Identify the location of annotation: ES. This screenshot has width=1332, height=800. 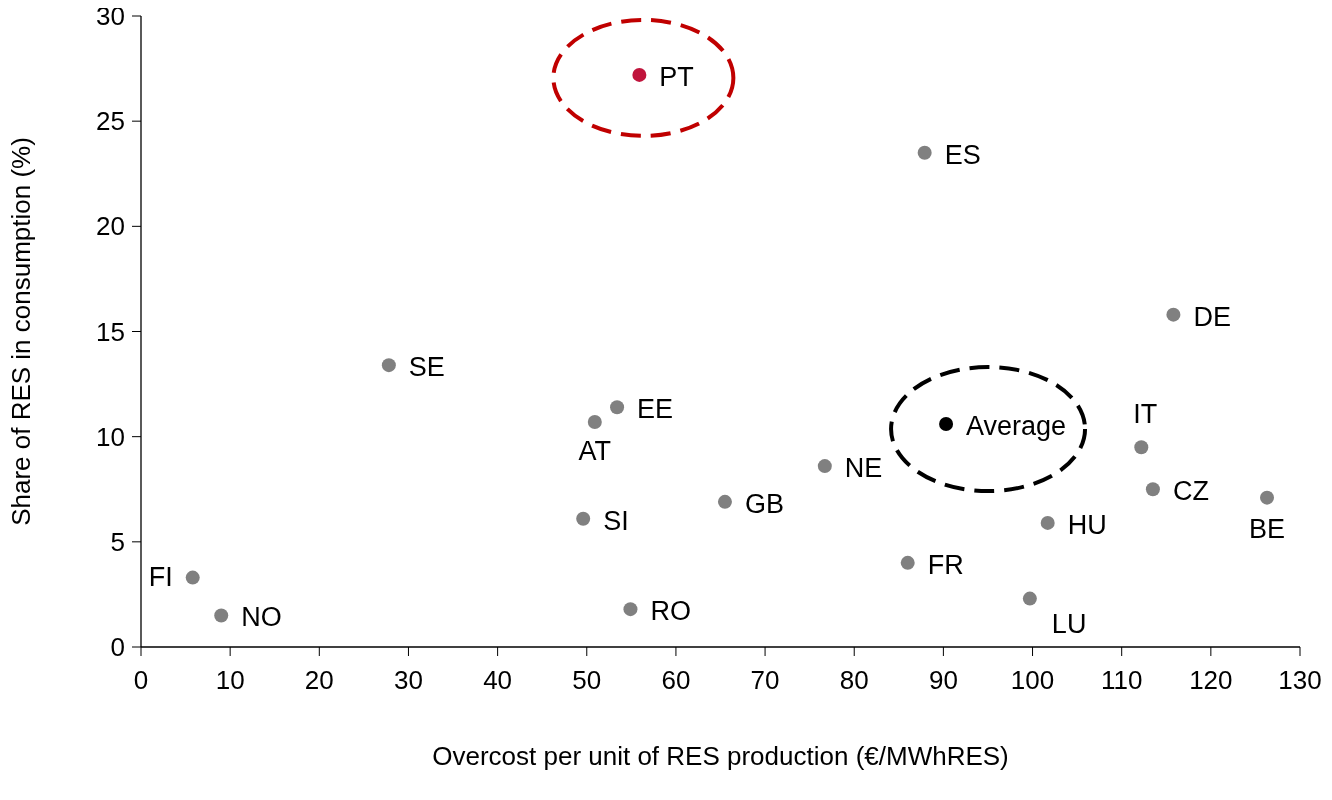
(962, 154).